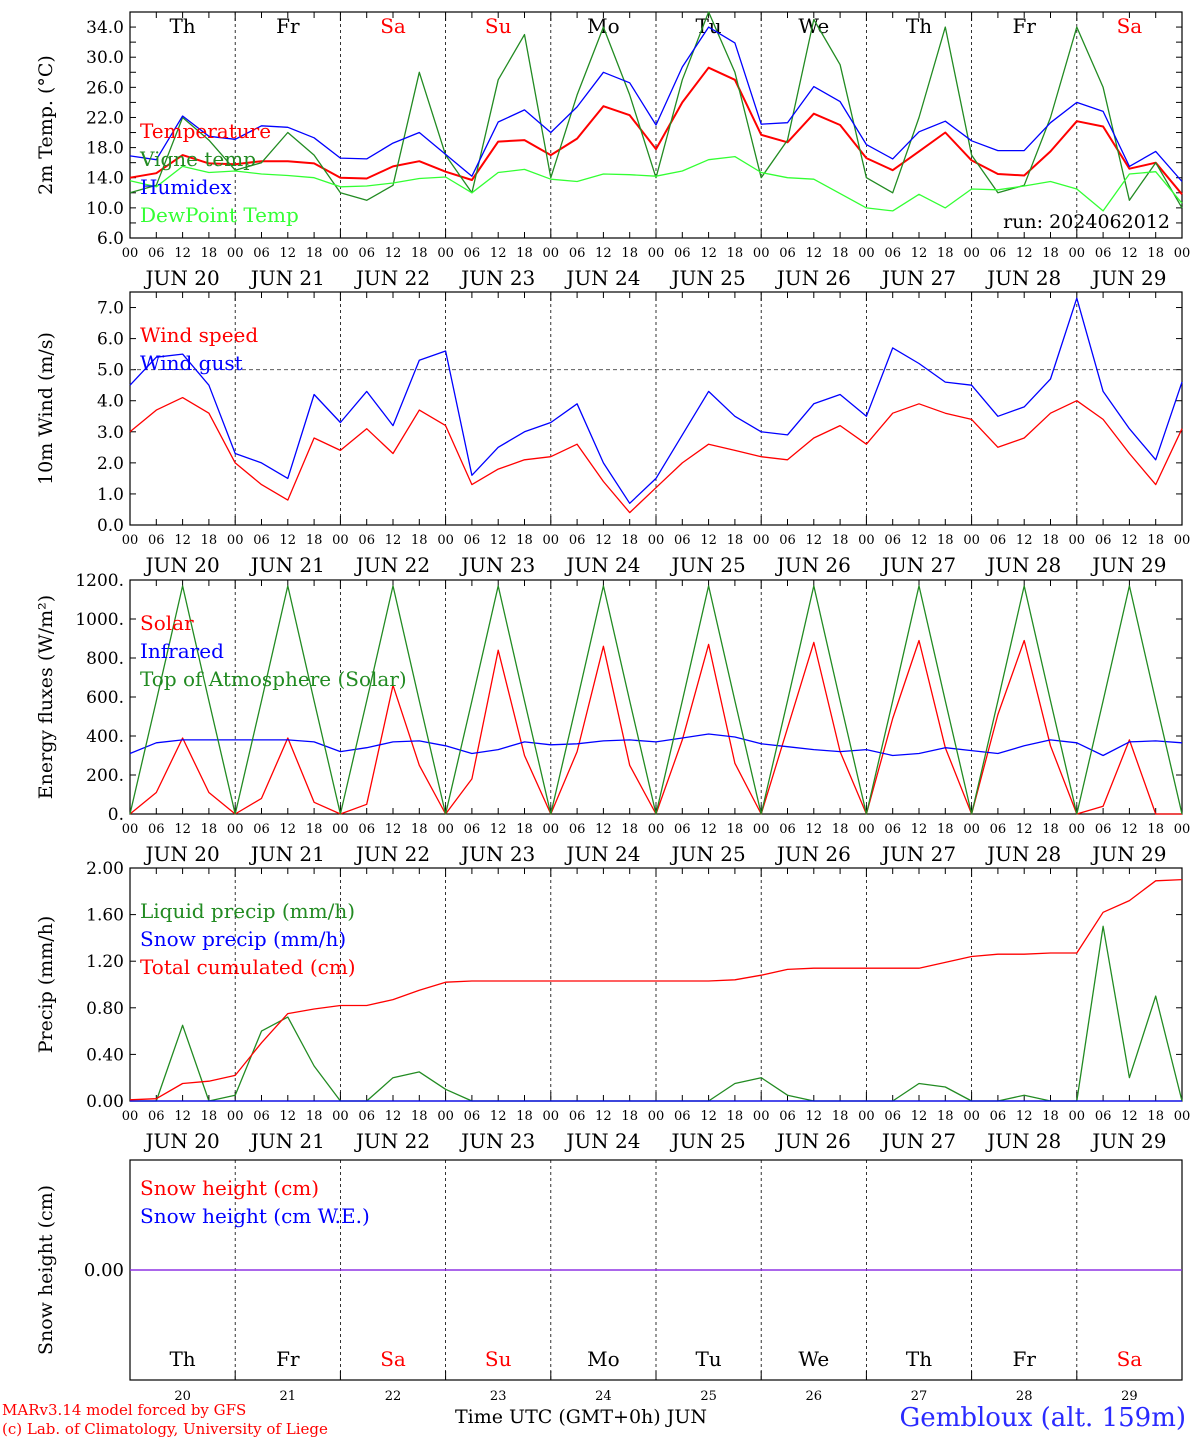 This screenshot has width=1194, height=1440. What do you see at coordinates (1023, 1141) in the screenshot?
I see `panel-4-date-label: JUN 28` at bounding box center [1023, 1141].